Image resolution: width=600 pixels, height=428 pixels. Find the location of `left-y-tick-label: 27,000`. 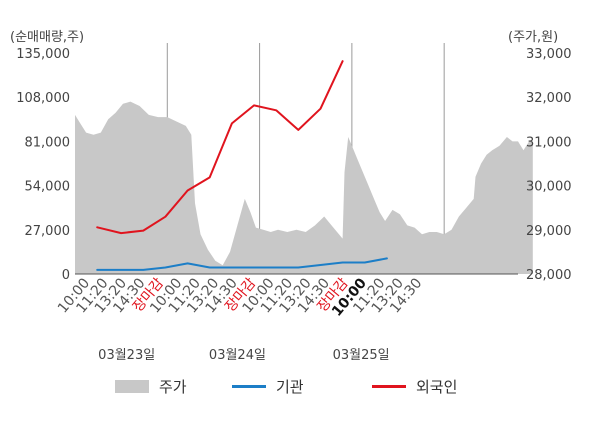

left-y-tick-label: 27,000 is located at coordinates (48, 231).